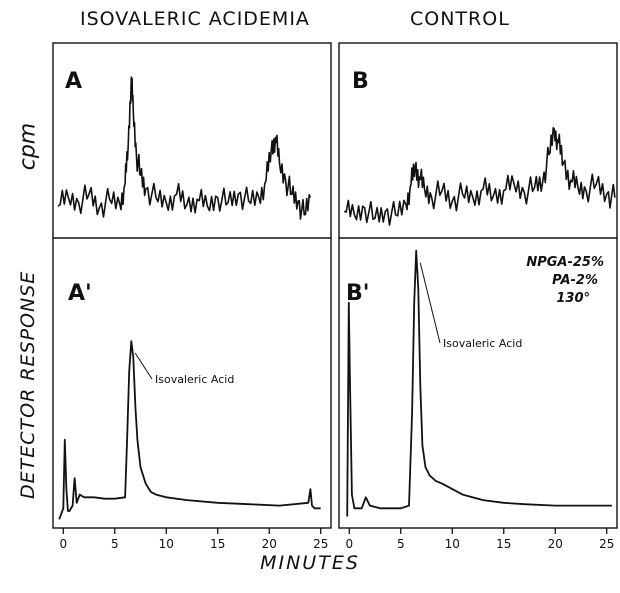  I want to click on right-column-title: CONTROL, so click(460, 19).